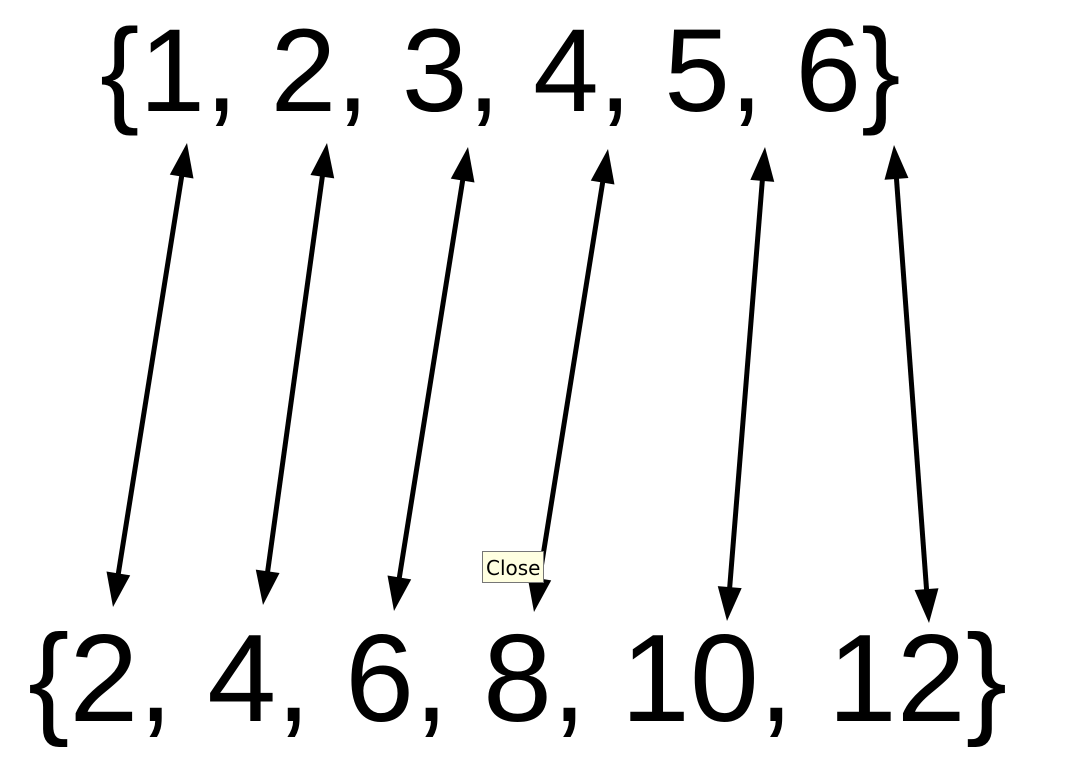 The height and width of the screenshot is (780, 1068). I want to click on top-element-6: 6, so click(828, 71).